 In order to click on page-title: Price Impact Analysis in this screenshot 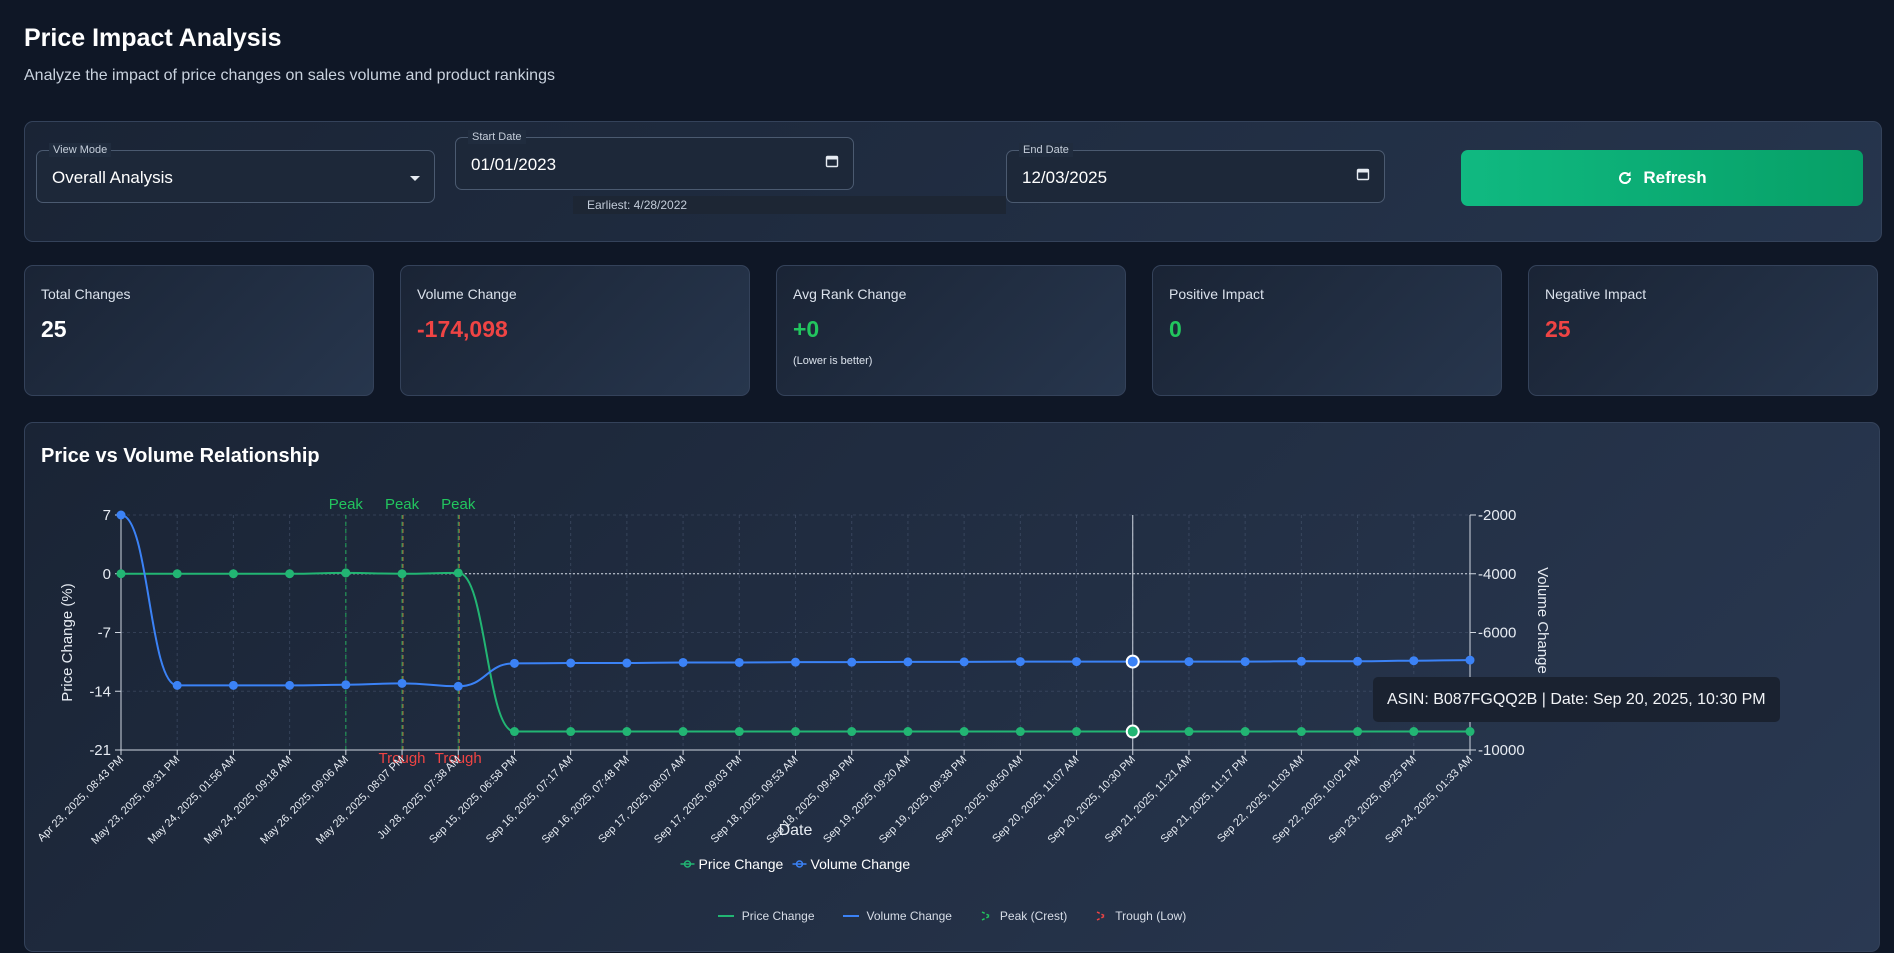, I will do `click(153, 38)`.